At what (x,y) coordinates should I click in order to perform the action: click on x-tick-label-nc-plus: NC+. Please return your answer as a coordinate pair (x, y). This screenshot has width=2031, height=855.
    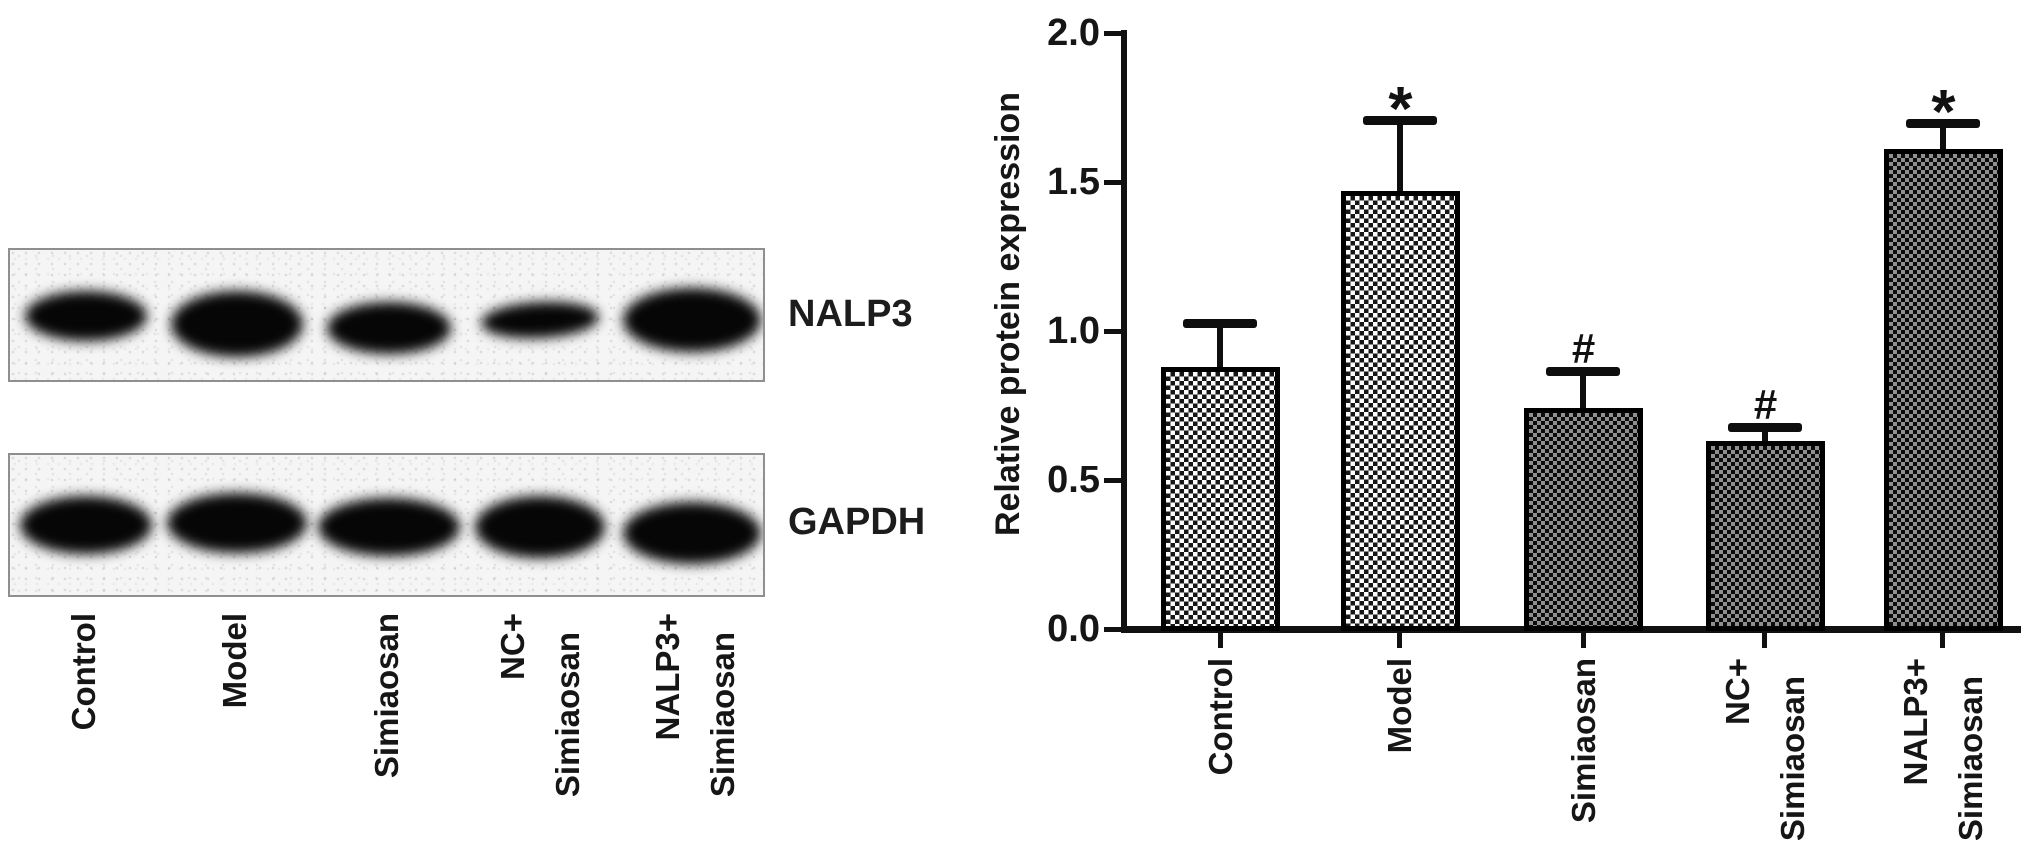
    Looking at the image, I should click on (1737, 691).